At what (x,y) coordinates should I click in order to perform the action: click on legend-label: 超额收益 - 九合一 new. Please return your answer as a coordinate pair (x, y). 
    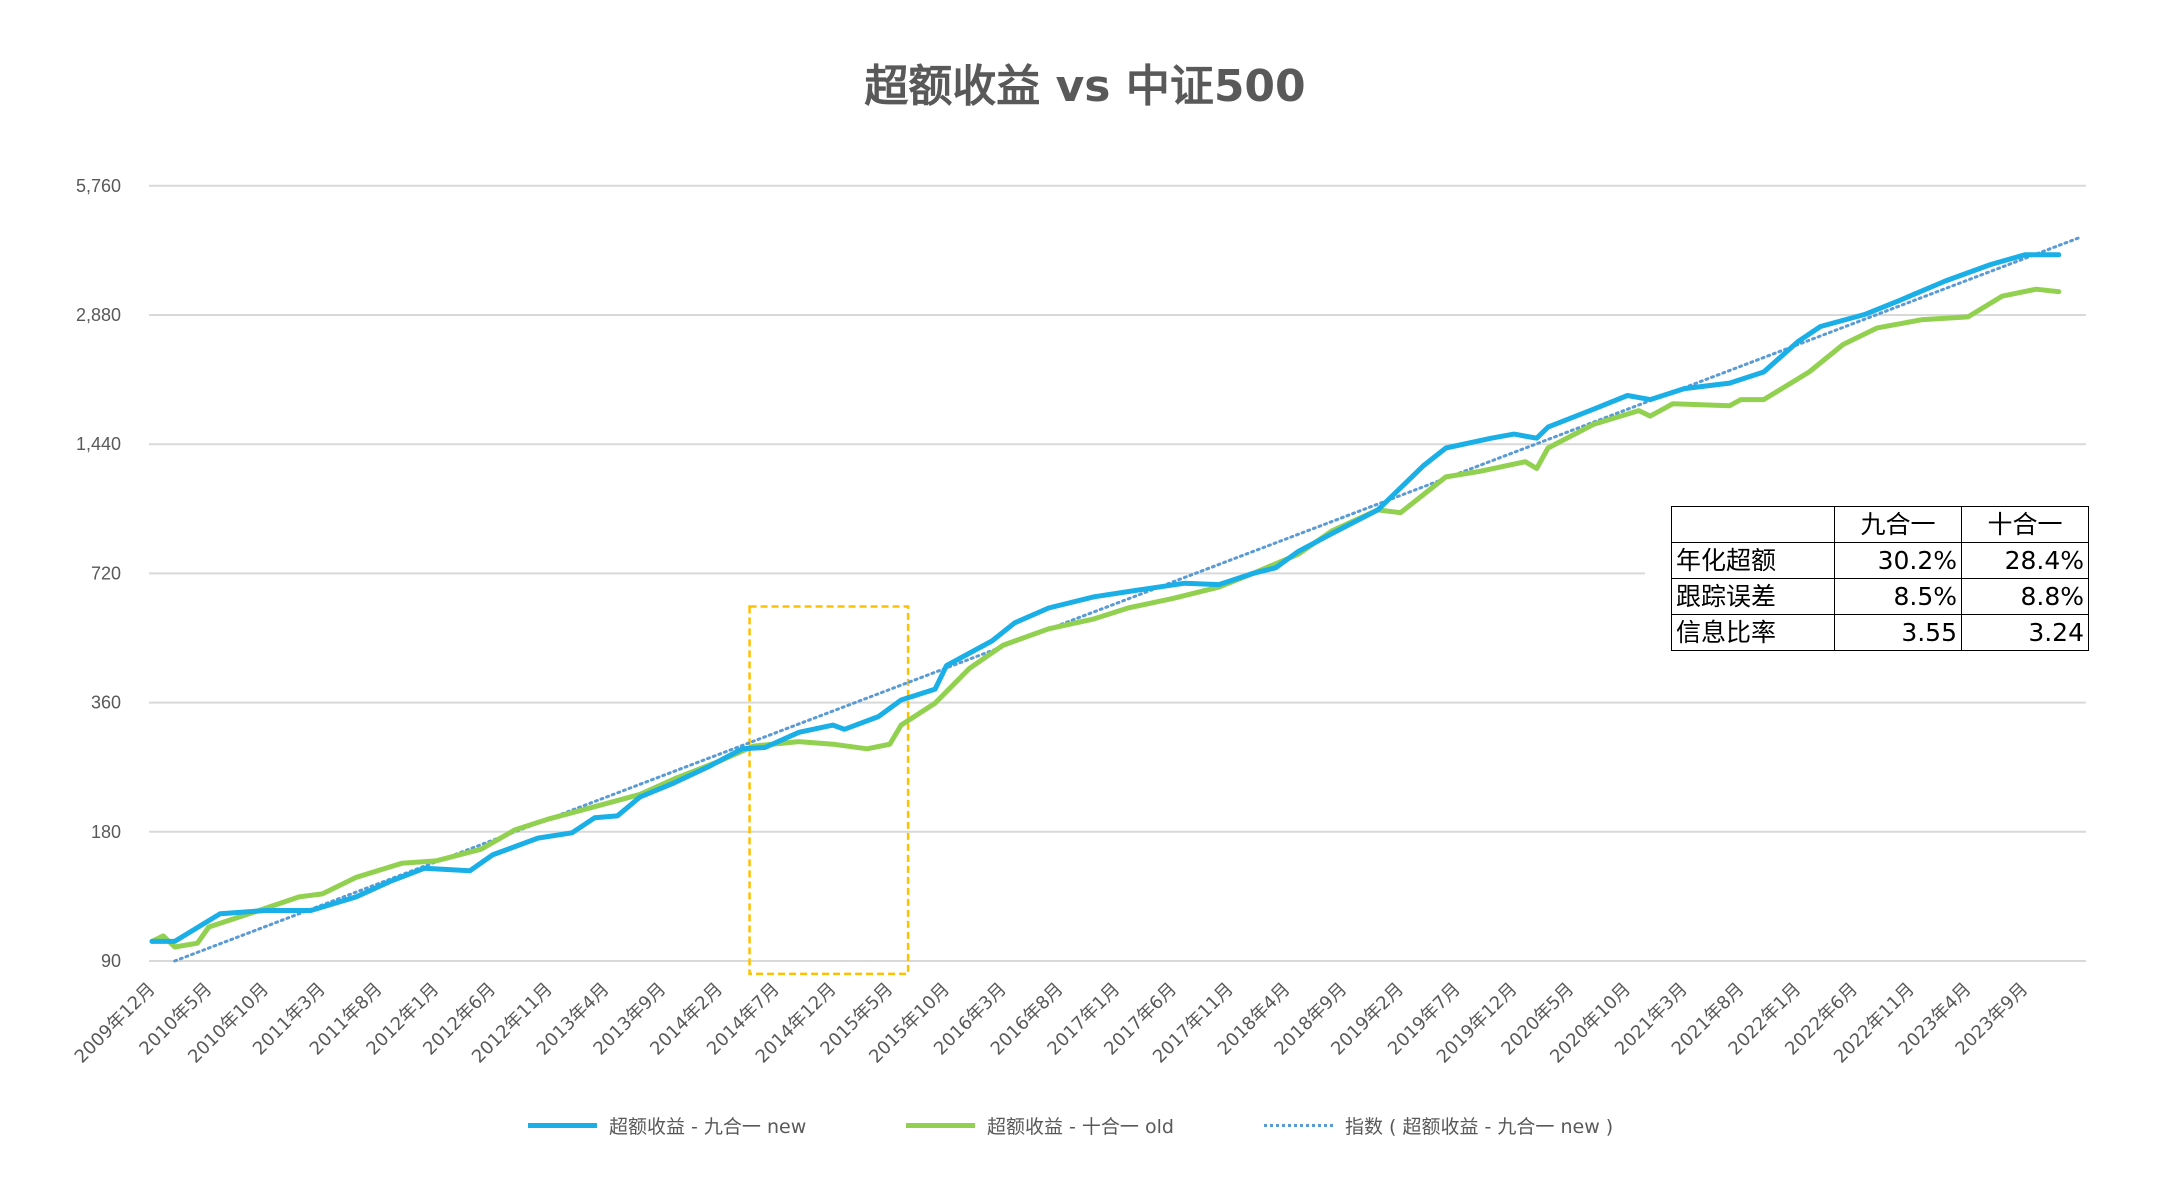
    Looking at the image, I should click on (708, 1126).